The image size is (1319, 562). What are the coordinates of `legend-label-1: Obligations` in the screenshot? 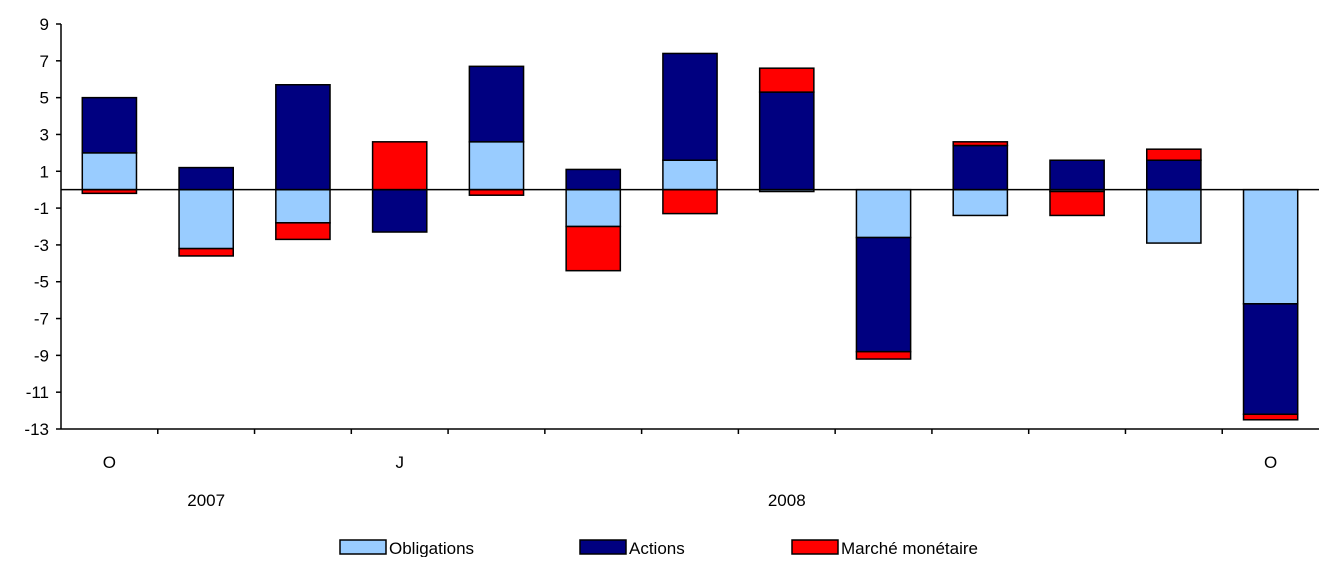 It's located at (431, 548).